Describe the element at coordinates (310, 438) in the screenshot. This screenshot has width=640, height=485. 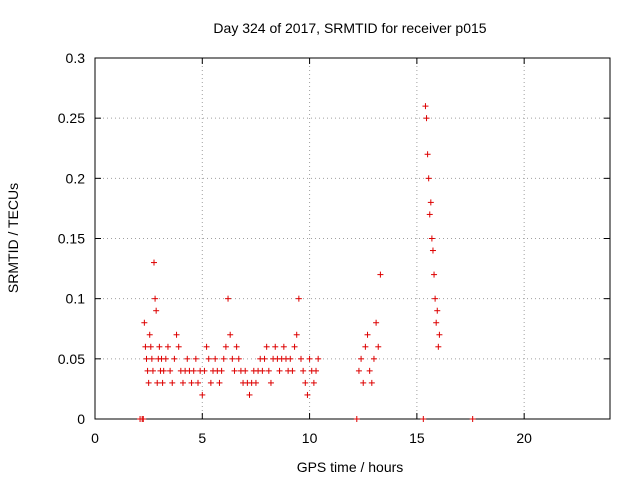
I see `x-tick-label: 10` at that location.